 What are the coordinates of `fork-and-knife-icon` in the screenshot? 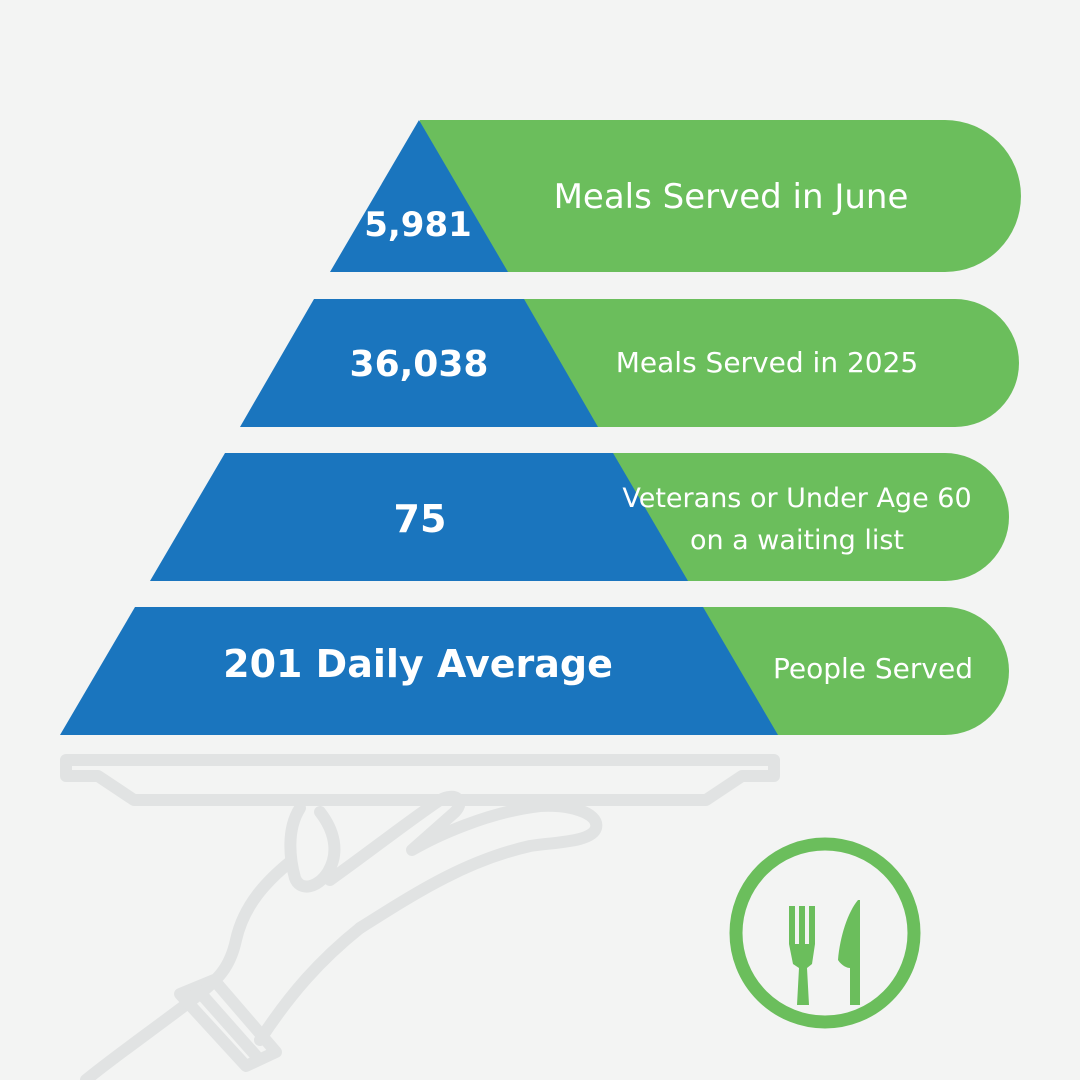 It's located at (825, 933).